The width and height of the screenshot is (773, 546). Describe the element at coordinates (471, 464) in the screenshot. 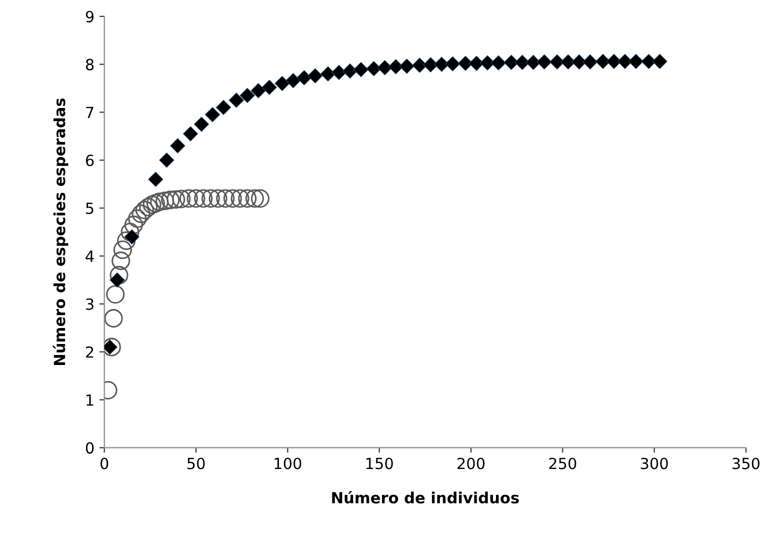

I see `x-tick-label: 200` at that location.